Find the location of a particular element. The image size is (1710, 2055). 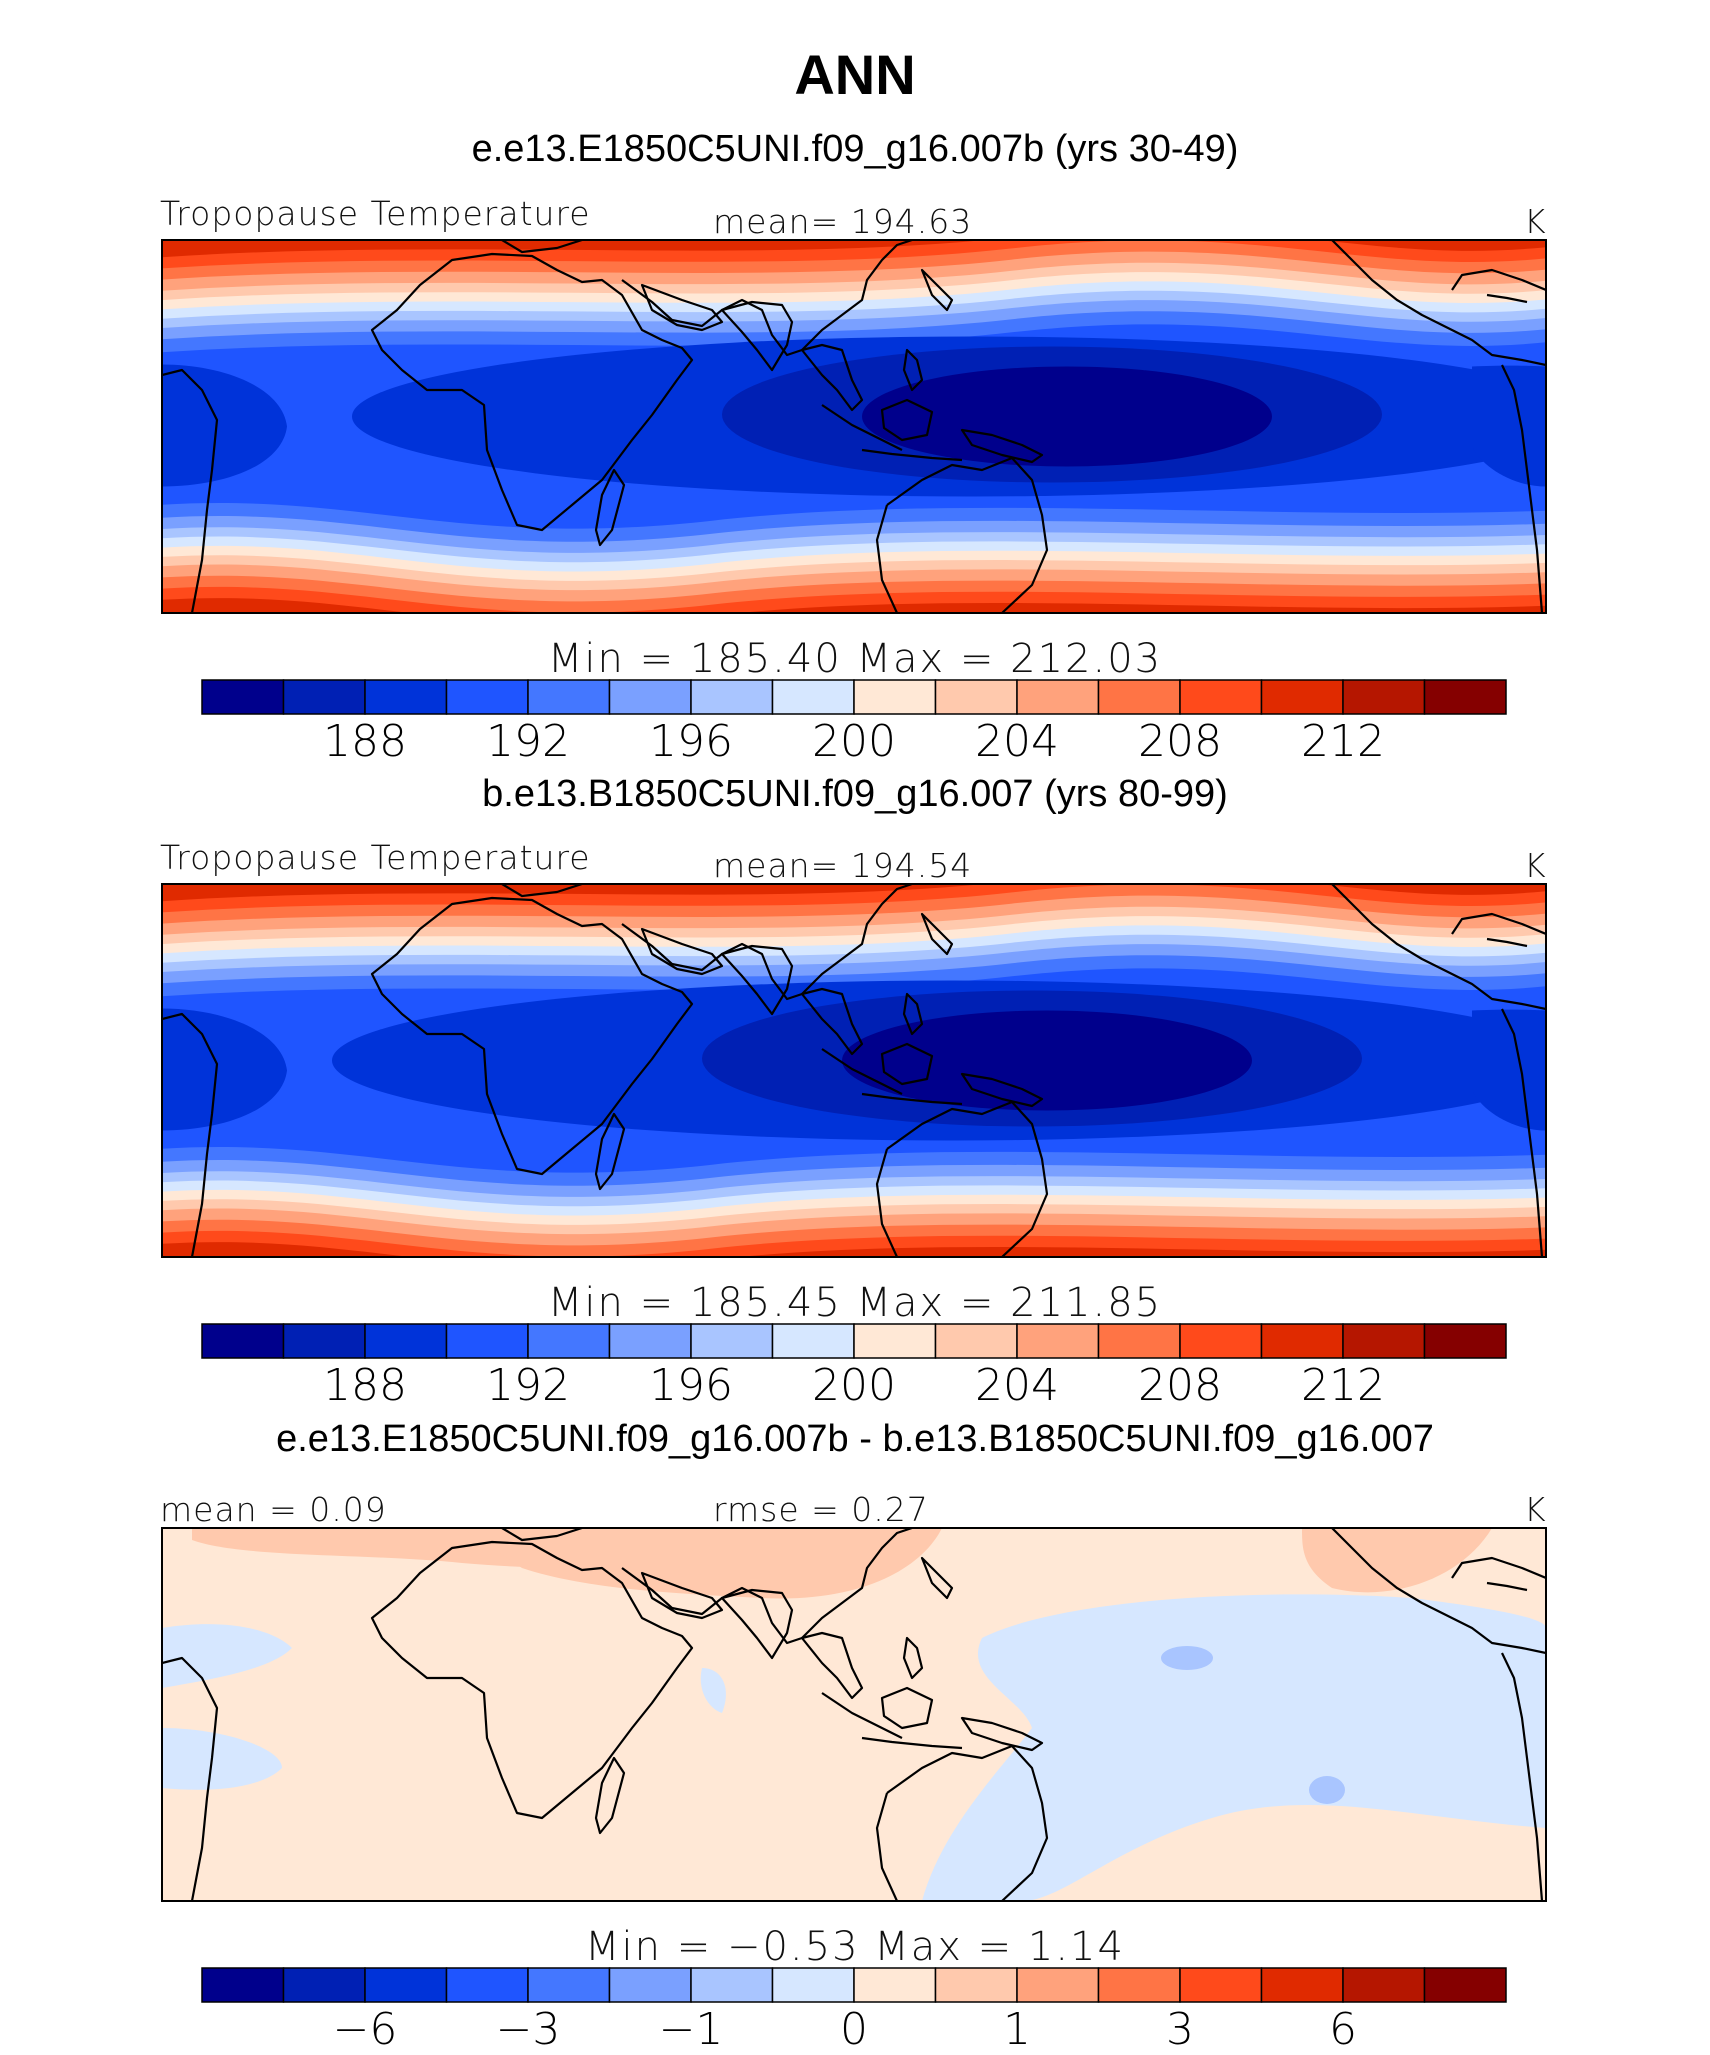

colorbar-tick-label: 1 is located at coordinates (1017, 2029).